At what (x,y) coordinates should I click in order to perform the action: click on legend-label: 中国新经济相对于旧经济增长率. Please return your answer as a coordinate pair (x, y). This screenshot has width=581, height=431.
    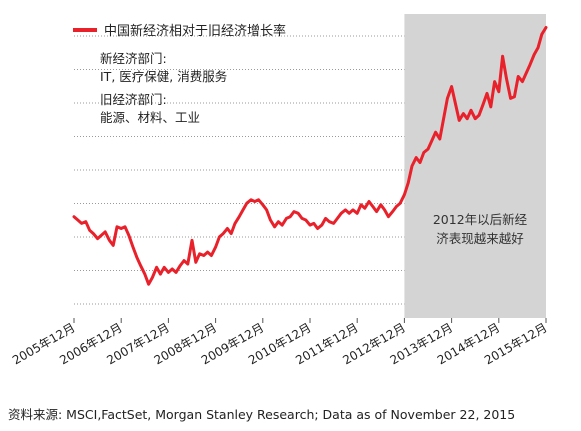
    Looking at the image, I should click on (195, 31).